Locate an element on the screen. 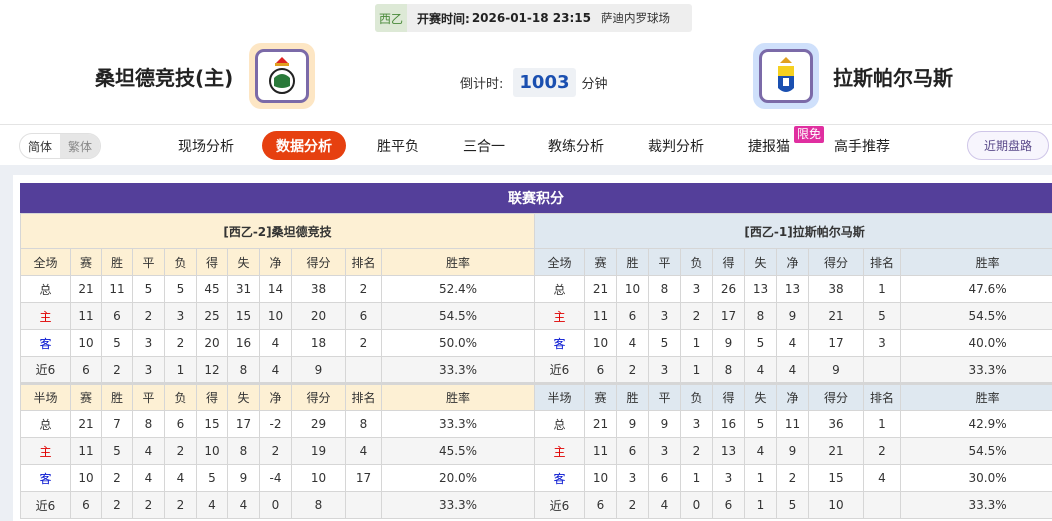  kickoff-label: 开赛时间: is located at coordinates (443, 18).